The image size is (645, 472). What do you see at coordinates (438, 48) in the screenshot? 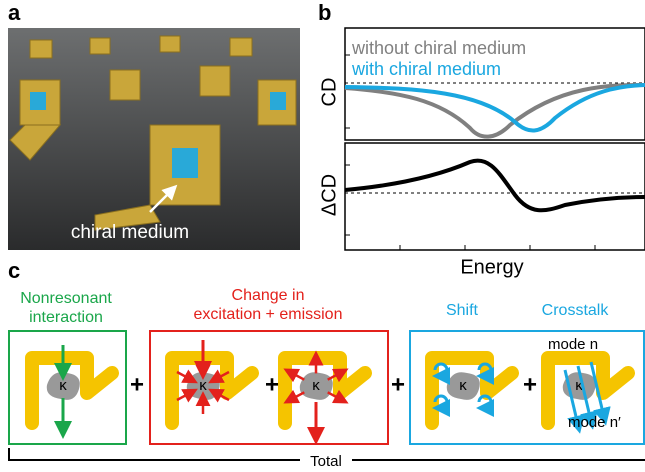
I see `legend-entry: without chiral medium` at bounding box center [438, 48].